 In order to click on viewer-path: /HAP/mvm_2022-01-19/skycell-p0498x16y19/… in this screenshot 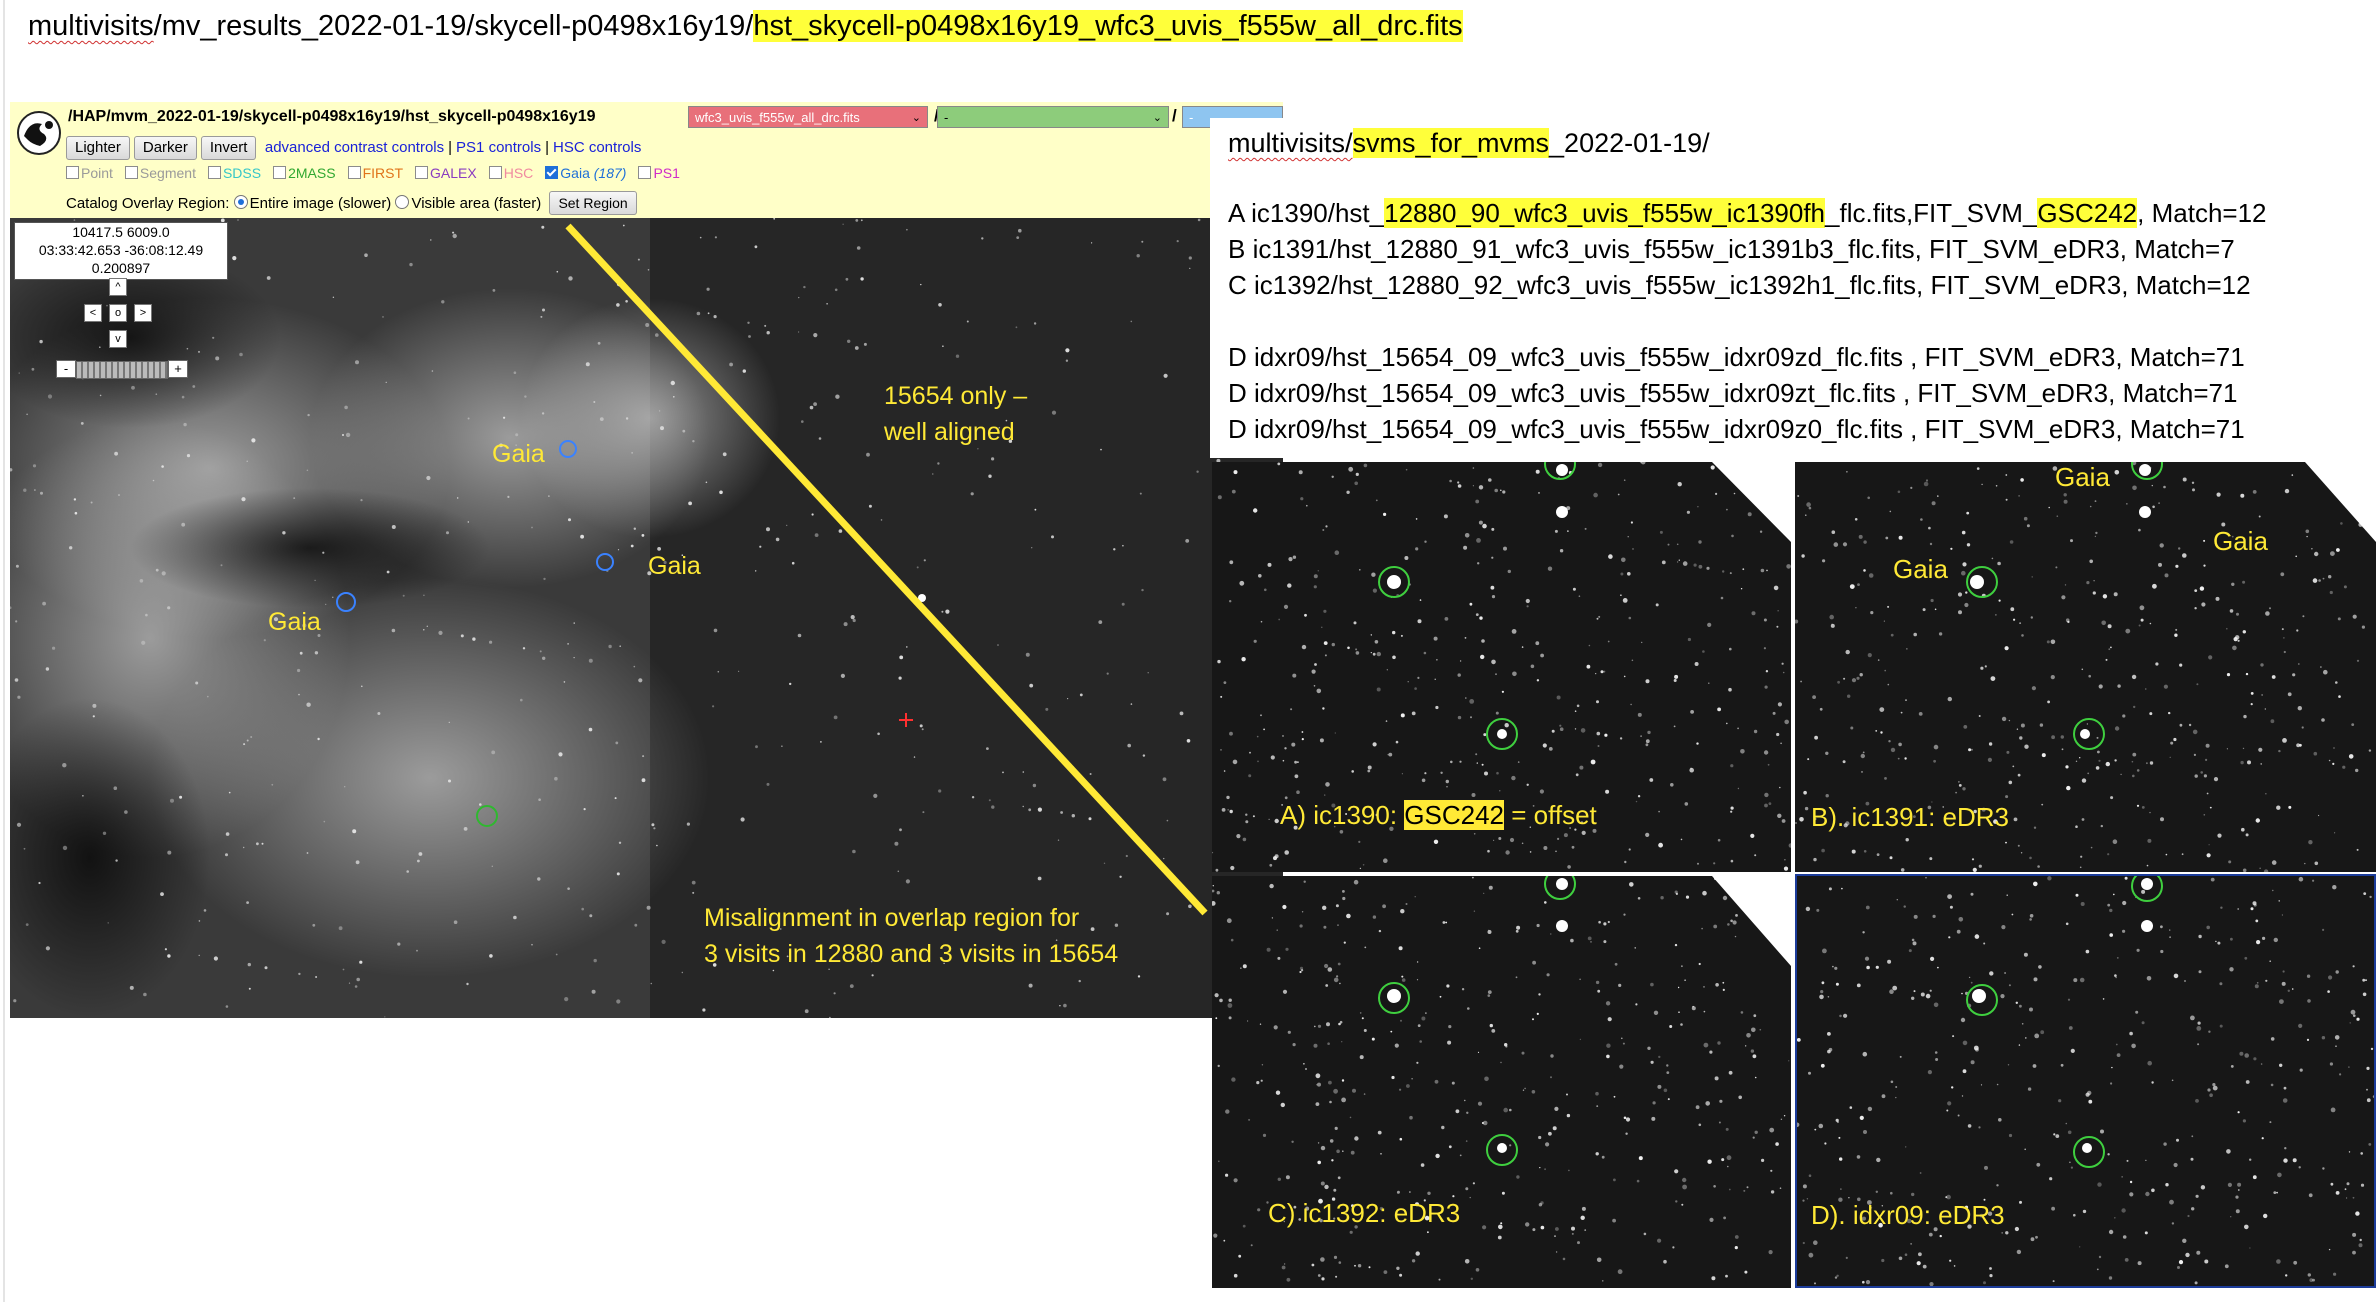, I will do `click(332, 116)`.